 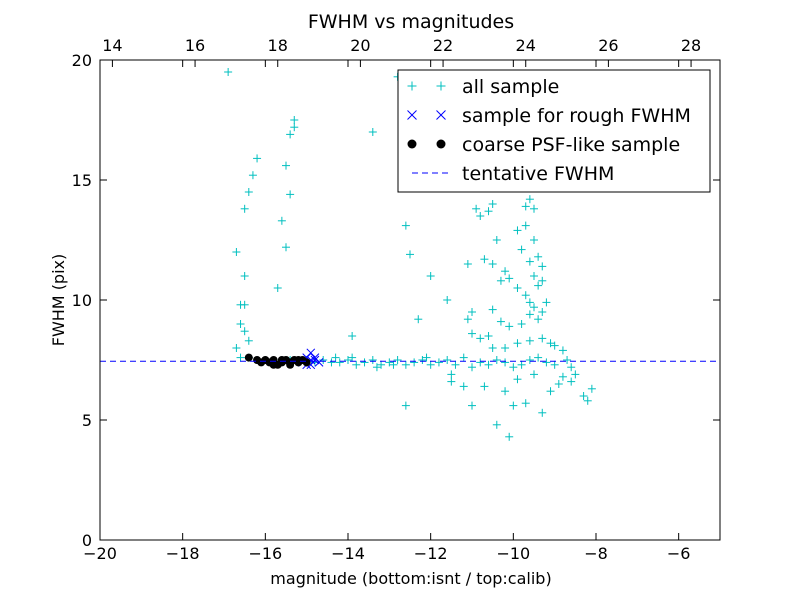 I want to click on legend-marker-right-b, so click(x=441, y=115).